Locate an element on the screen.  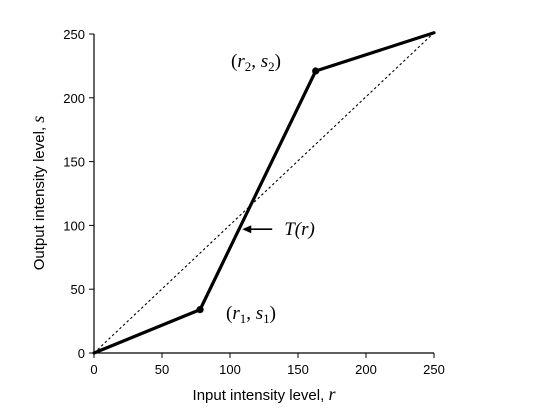
x-tick-label: 250 is located at coordinates (434, 369).